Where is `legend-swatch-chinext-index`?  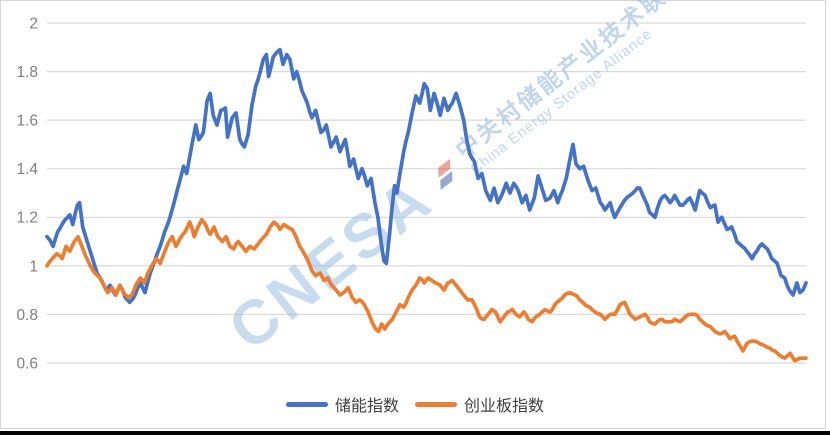 legend-swatch-chinext-index is located at coordinates (436, 404).